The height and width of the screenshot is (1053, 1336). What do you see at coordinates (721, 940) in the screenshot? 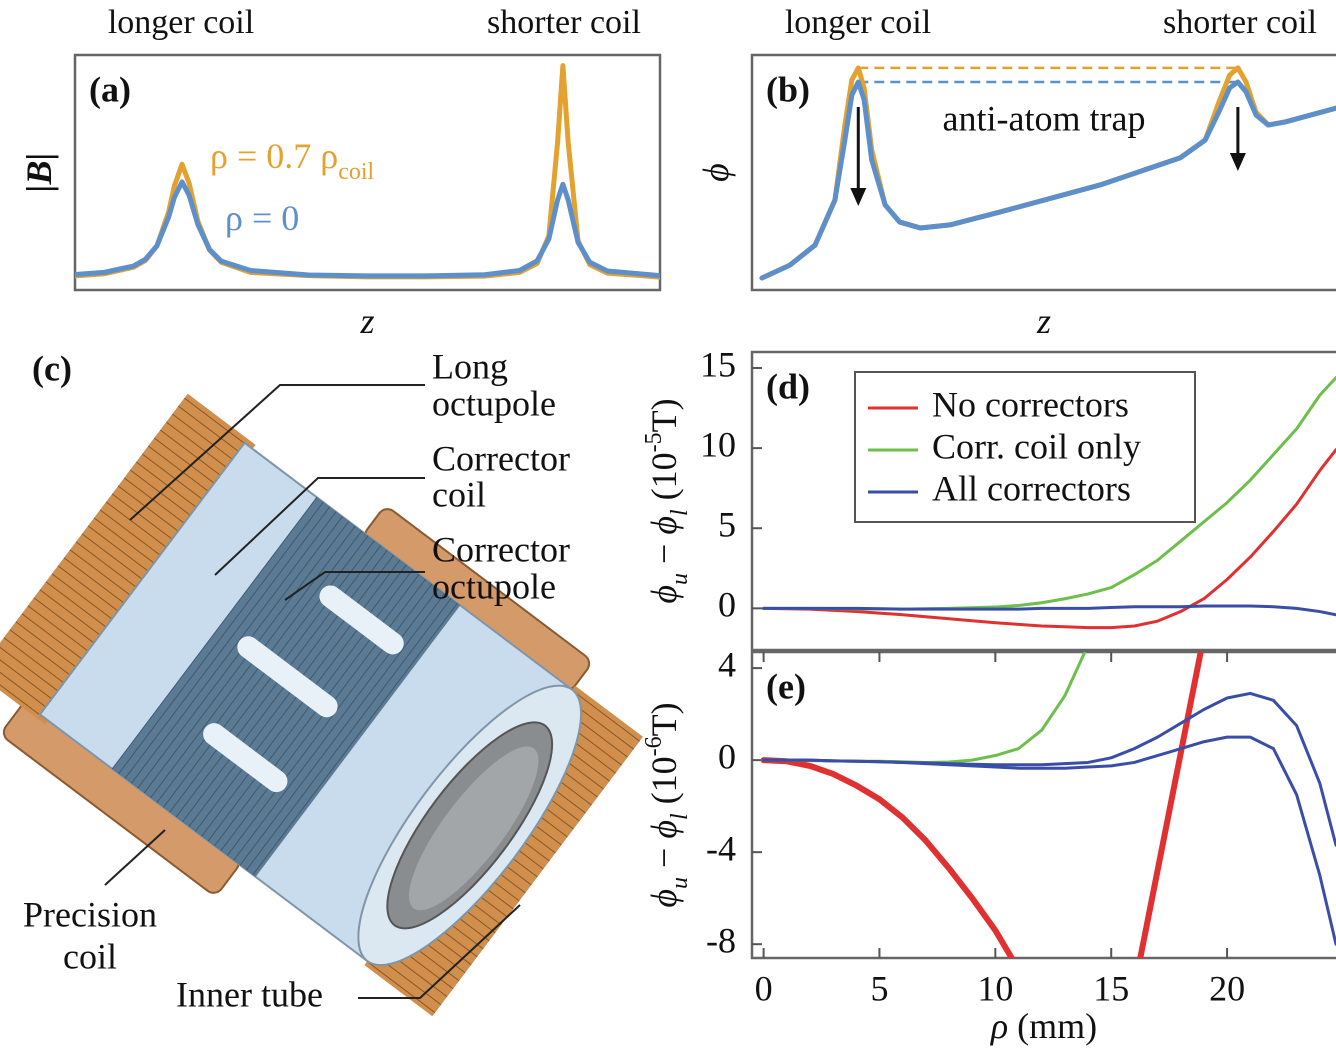
I see `y-tick-label: -8` at bounding box center [721, 940].